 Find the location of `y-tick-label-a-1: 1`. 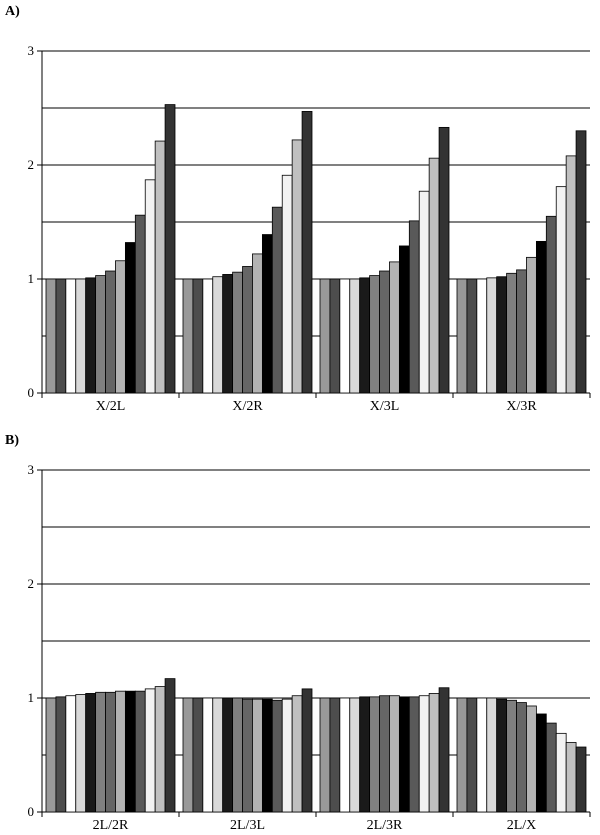

y-tick-label-a-1: 1 is located at coordinates (31, 278).